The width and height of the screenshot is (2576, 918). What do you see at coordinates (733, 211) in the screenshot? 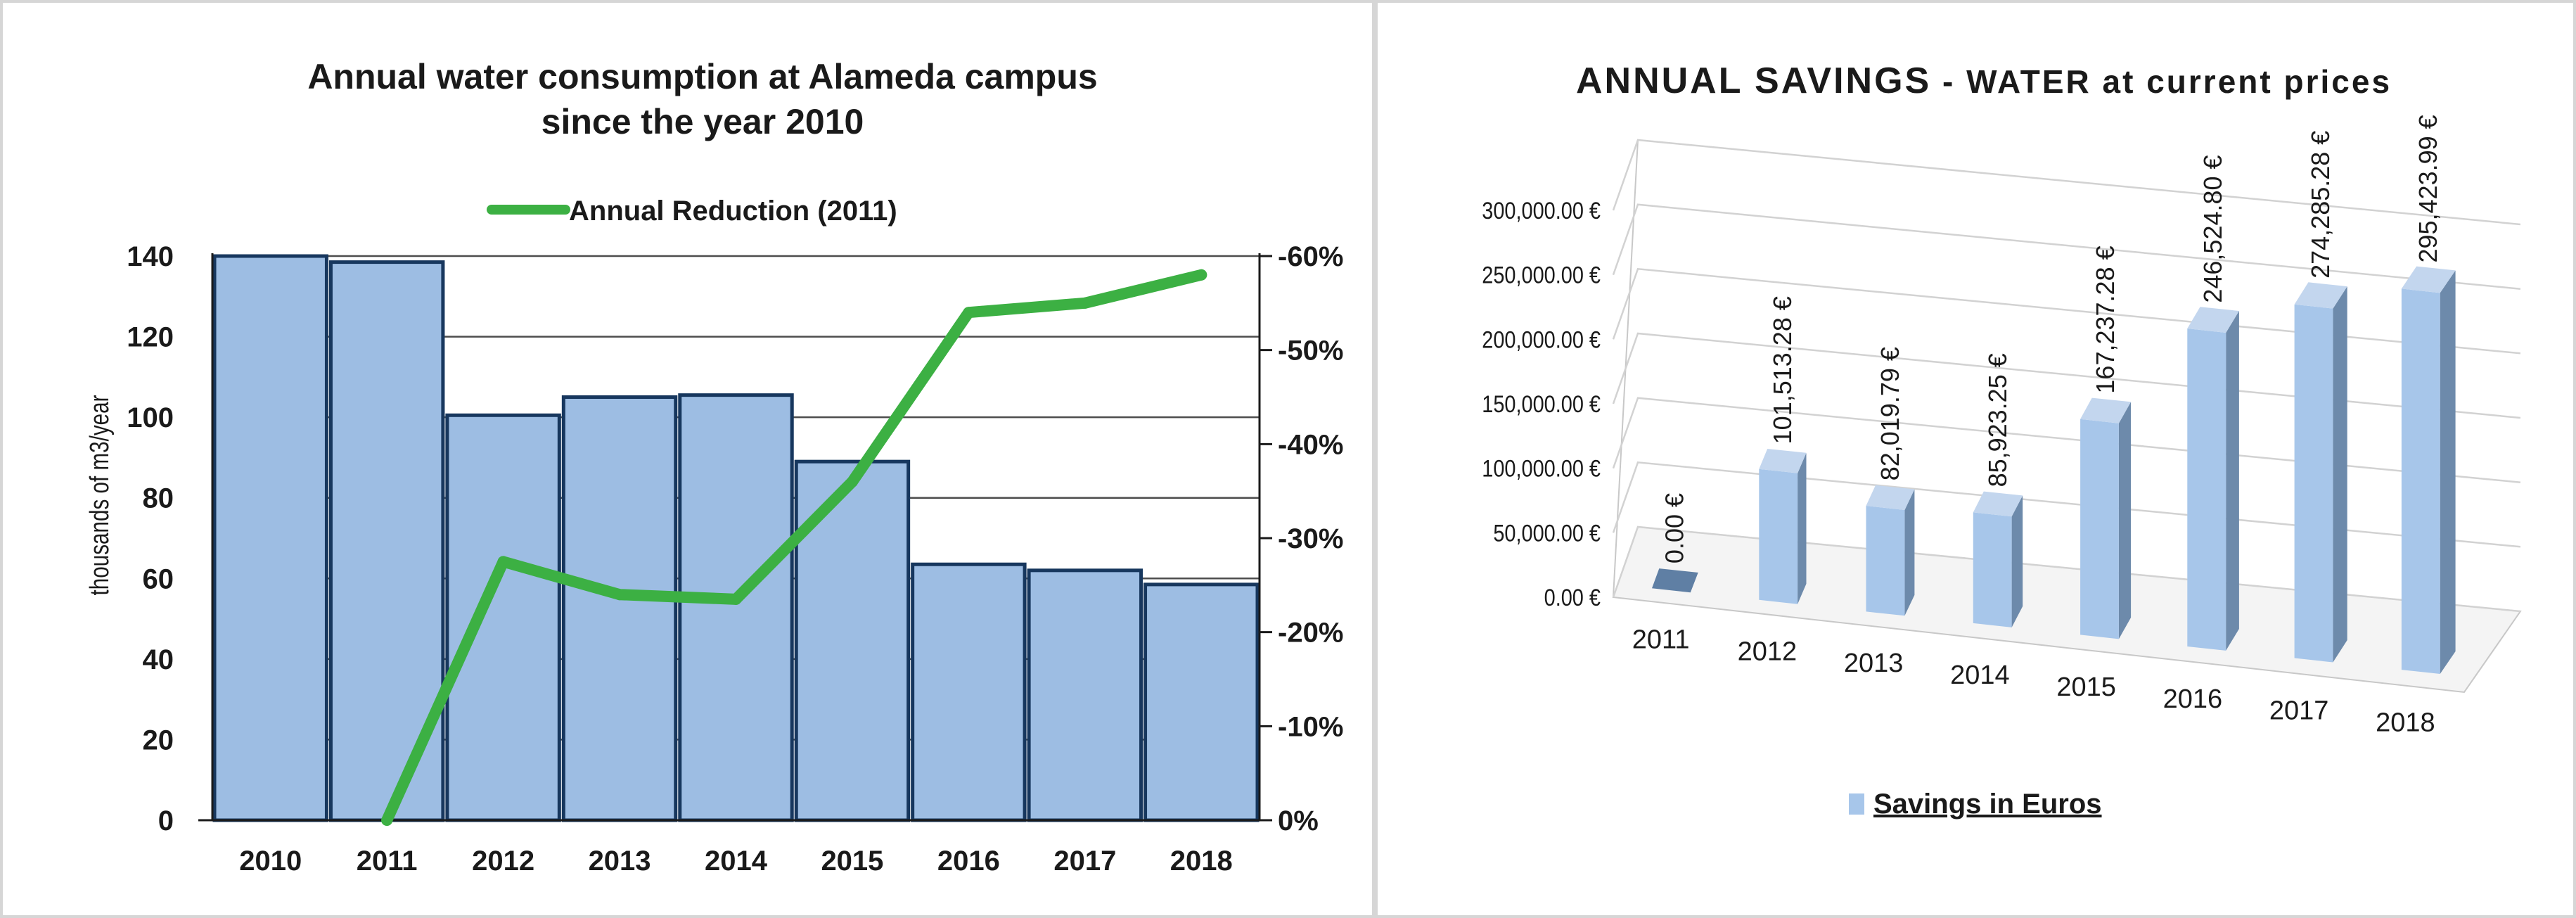
I see `legend-label: Annual Reduction (2011)` at bounding box center [733, 211].